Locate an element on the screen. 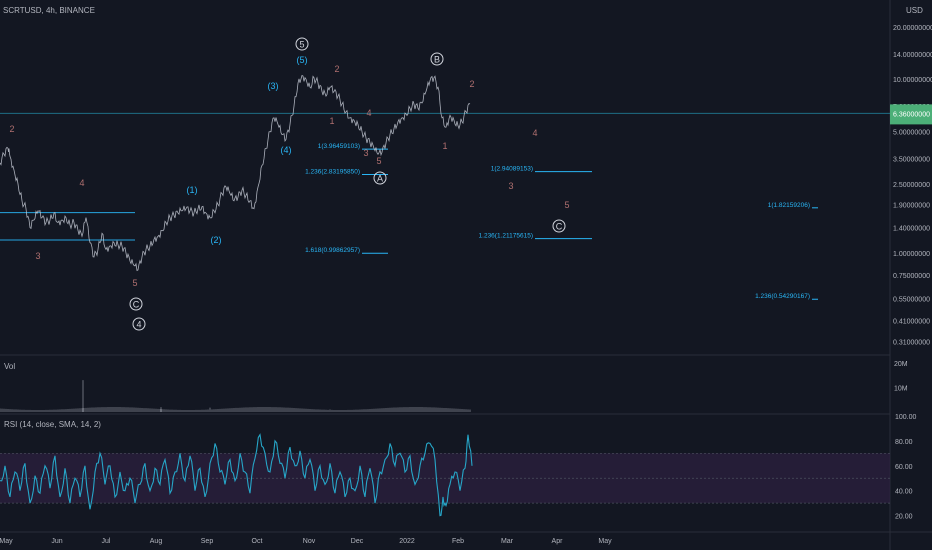 This screenshot has height=550, width=932. wave-label: (3) is located at coordinates (273, 86).